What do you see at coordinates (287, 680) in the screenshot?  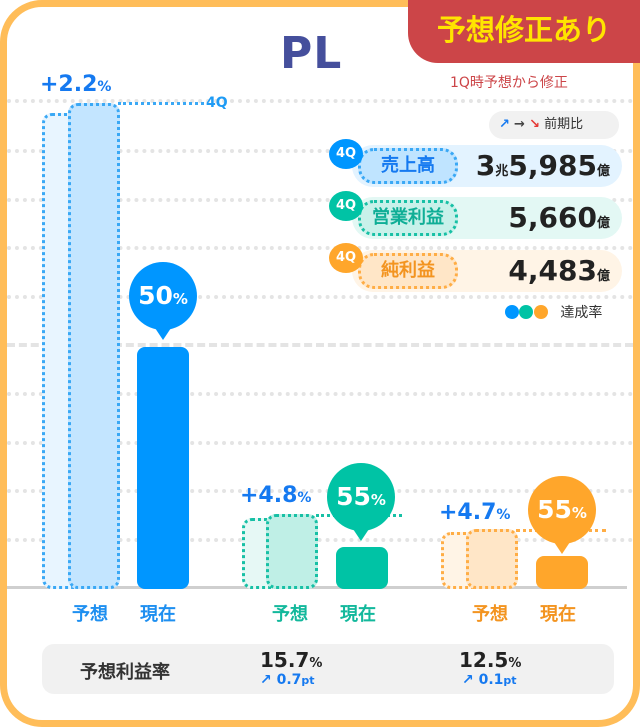 I see `operating-margin-delta: ↗ 0.7pt` at bounding box center [287, 680].